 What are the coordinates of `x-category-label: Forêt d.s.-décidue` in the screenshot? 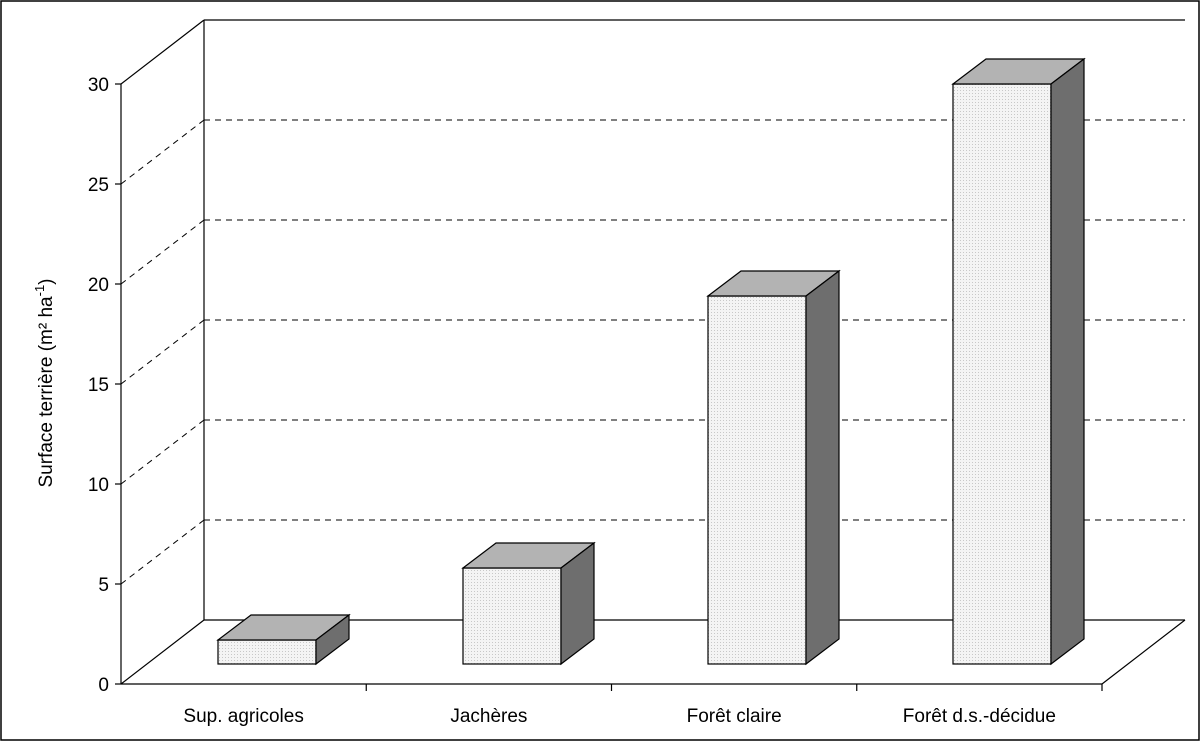 It's located at (979, 716).